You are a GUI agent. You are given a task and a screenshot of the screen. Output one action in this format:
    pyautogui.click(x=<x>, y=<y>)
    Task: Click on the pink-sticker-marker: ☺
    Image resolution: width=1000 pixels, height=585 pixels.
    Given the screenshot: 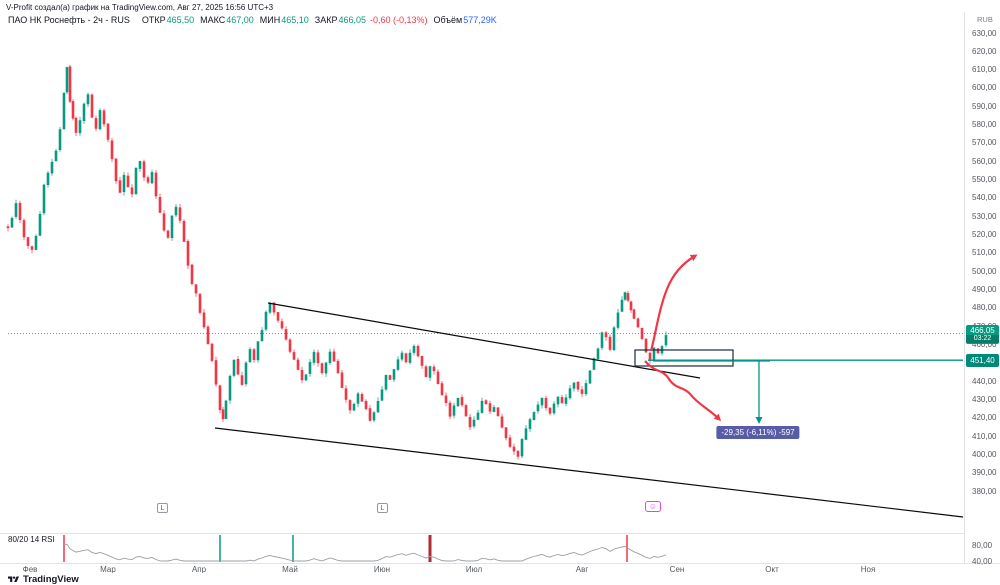 What is the action you would take?
    pyautogui.click(x=653, y=506)
    